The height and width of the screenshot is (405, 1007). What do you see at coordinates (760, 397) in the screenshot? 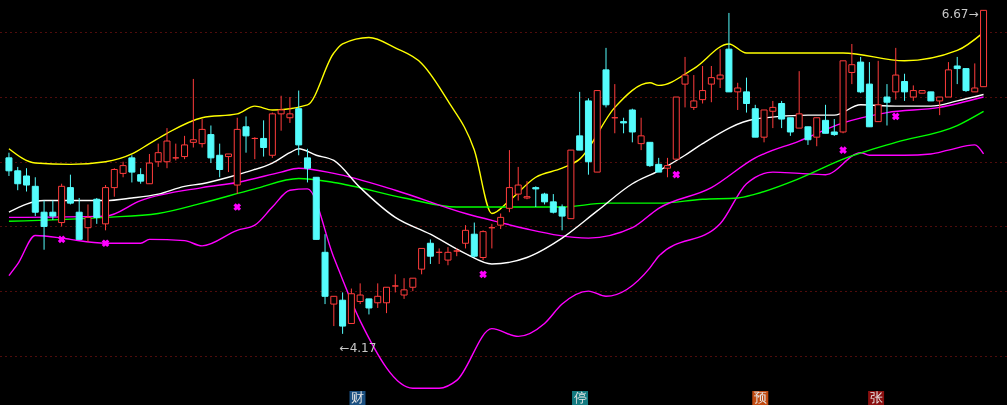
I see `annotation: 预` at bounding box center [760, 397].